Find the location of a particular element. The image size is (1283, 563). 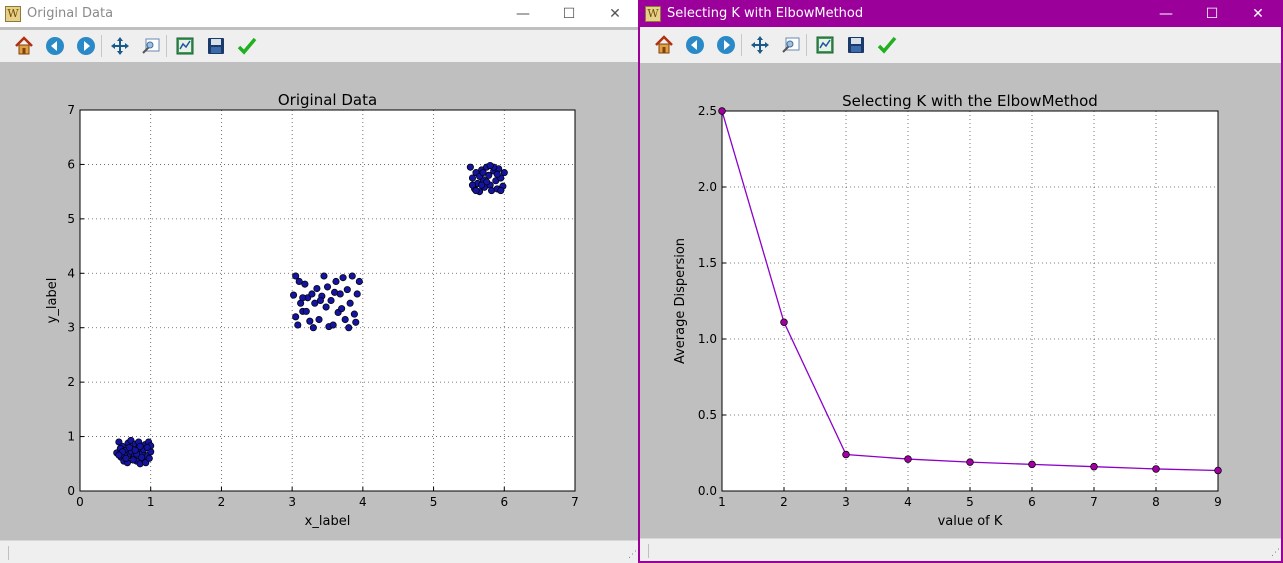

y-tick-label: 1 is located at coordinates (71, 437).